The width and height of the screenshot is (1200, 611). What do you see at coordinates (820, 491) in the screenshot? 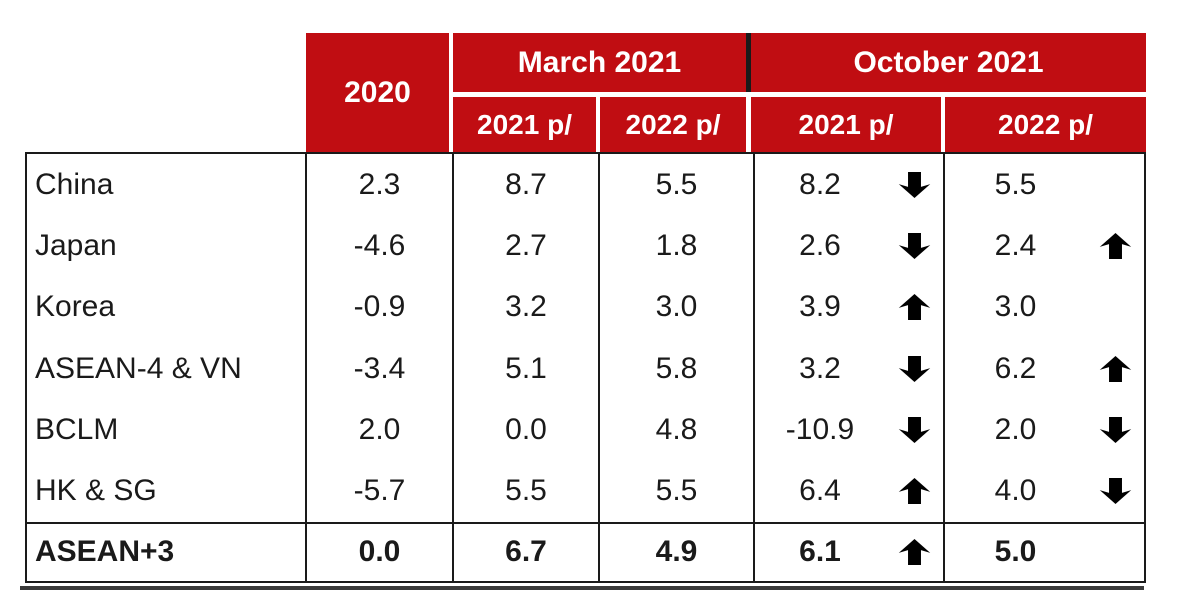
I see `cell-value: 6.4` at bounding box center [820, 491].